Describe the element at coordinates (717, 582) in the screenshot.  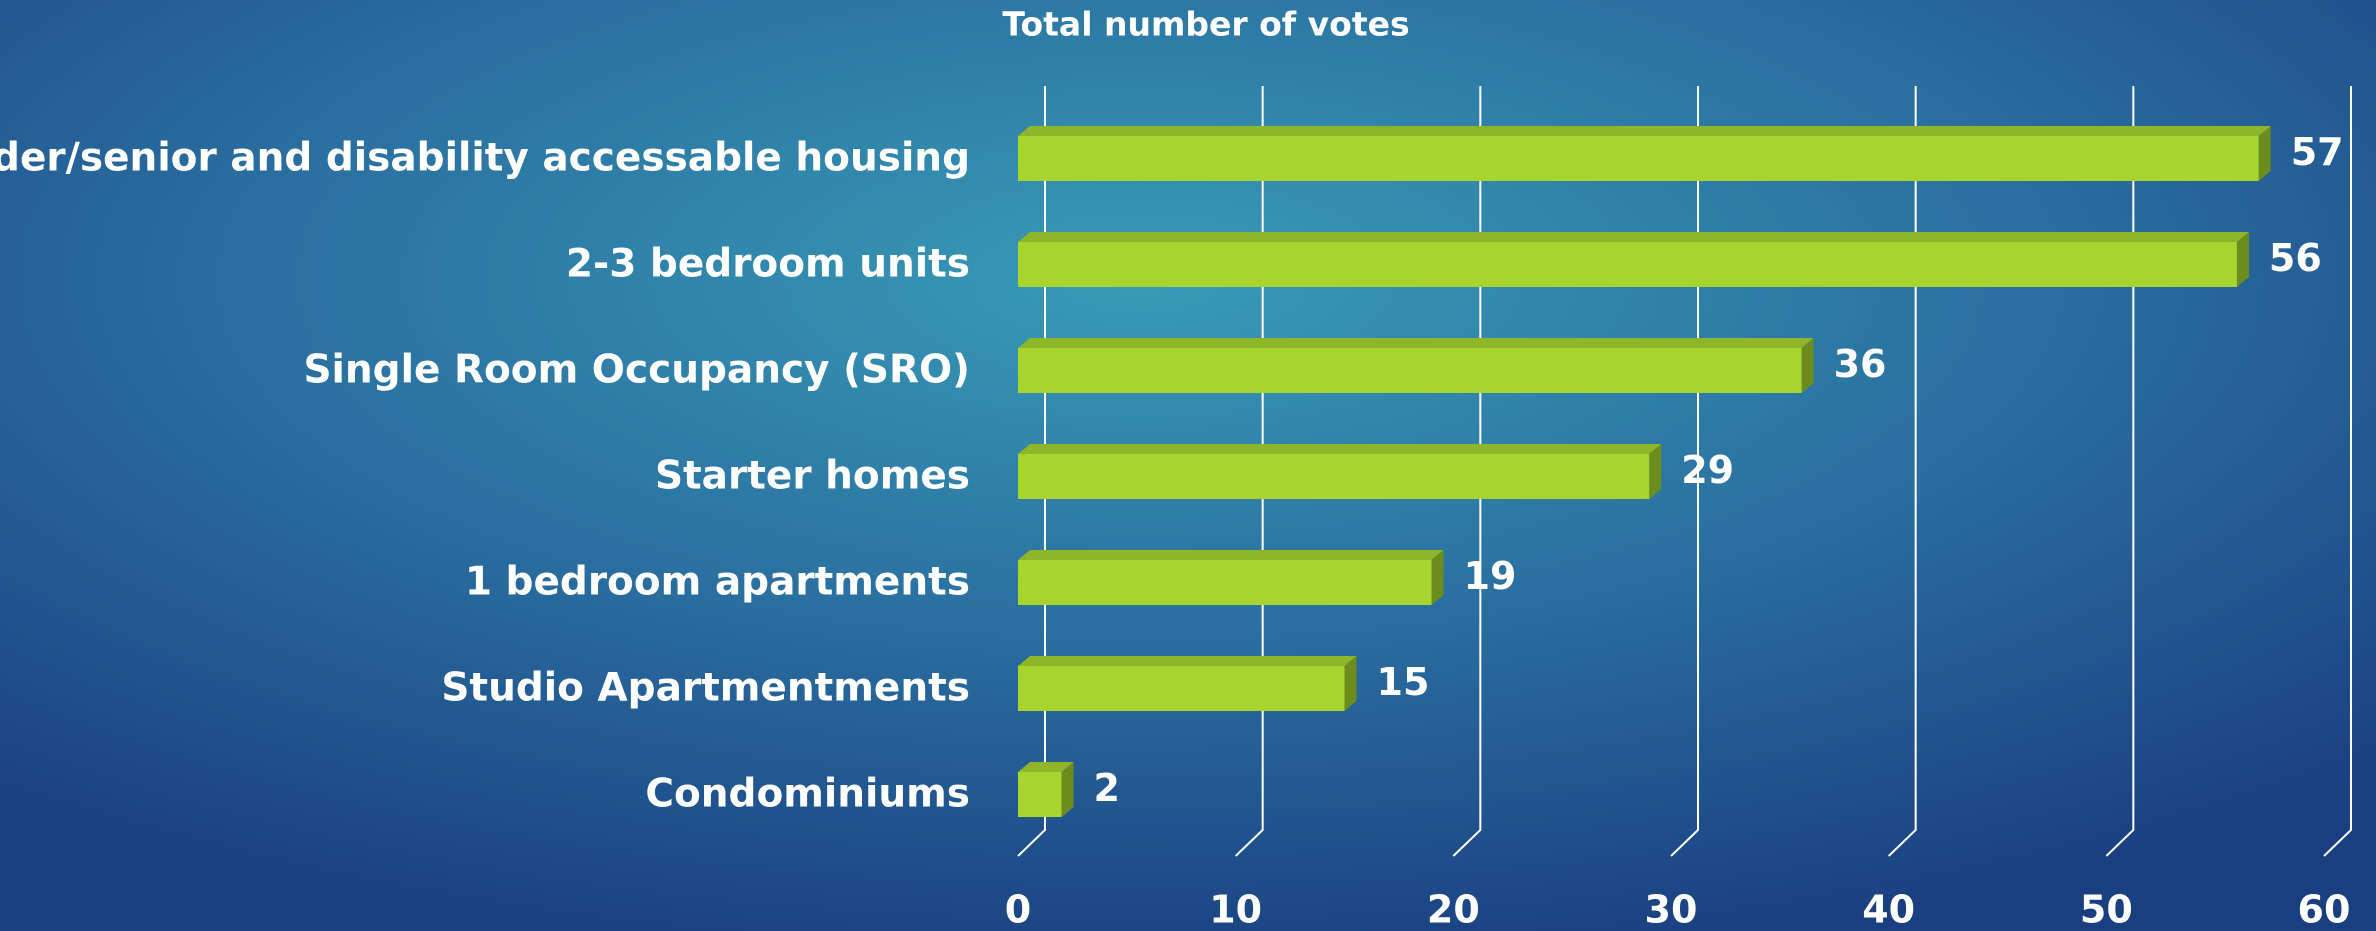
I see `y-tick-label: 1 bedroom apartments` at that location.